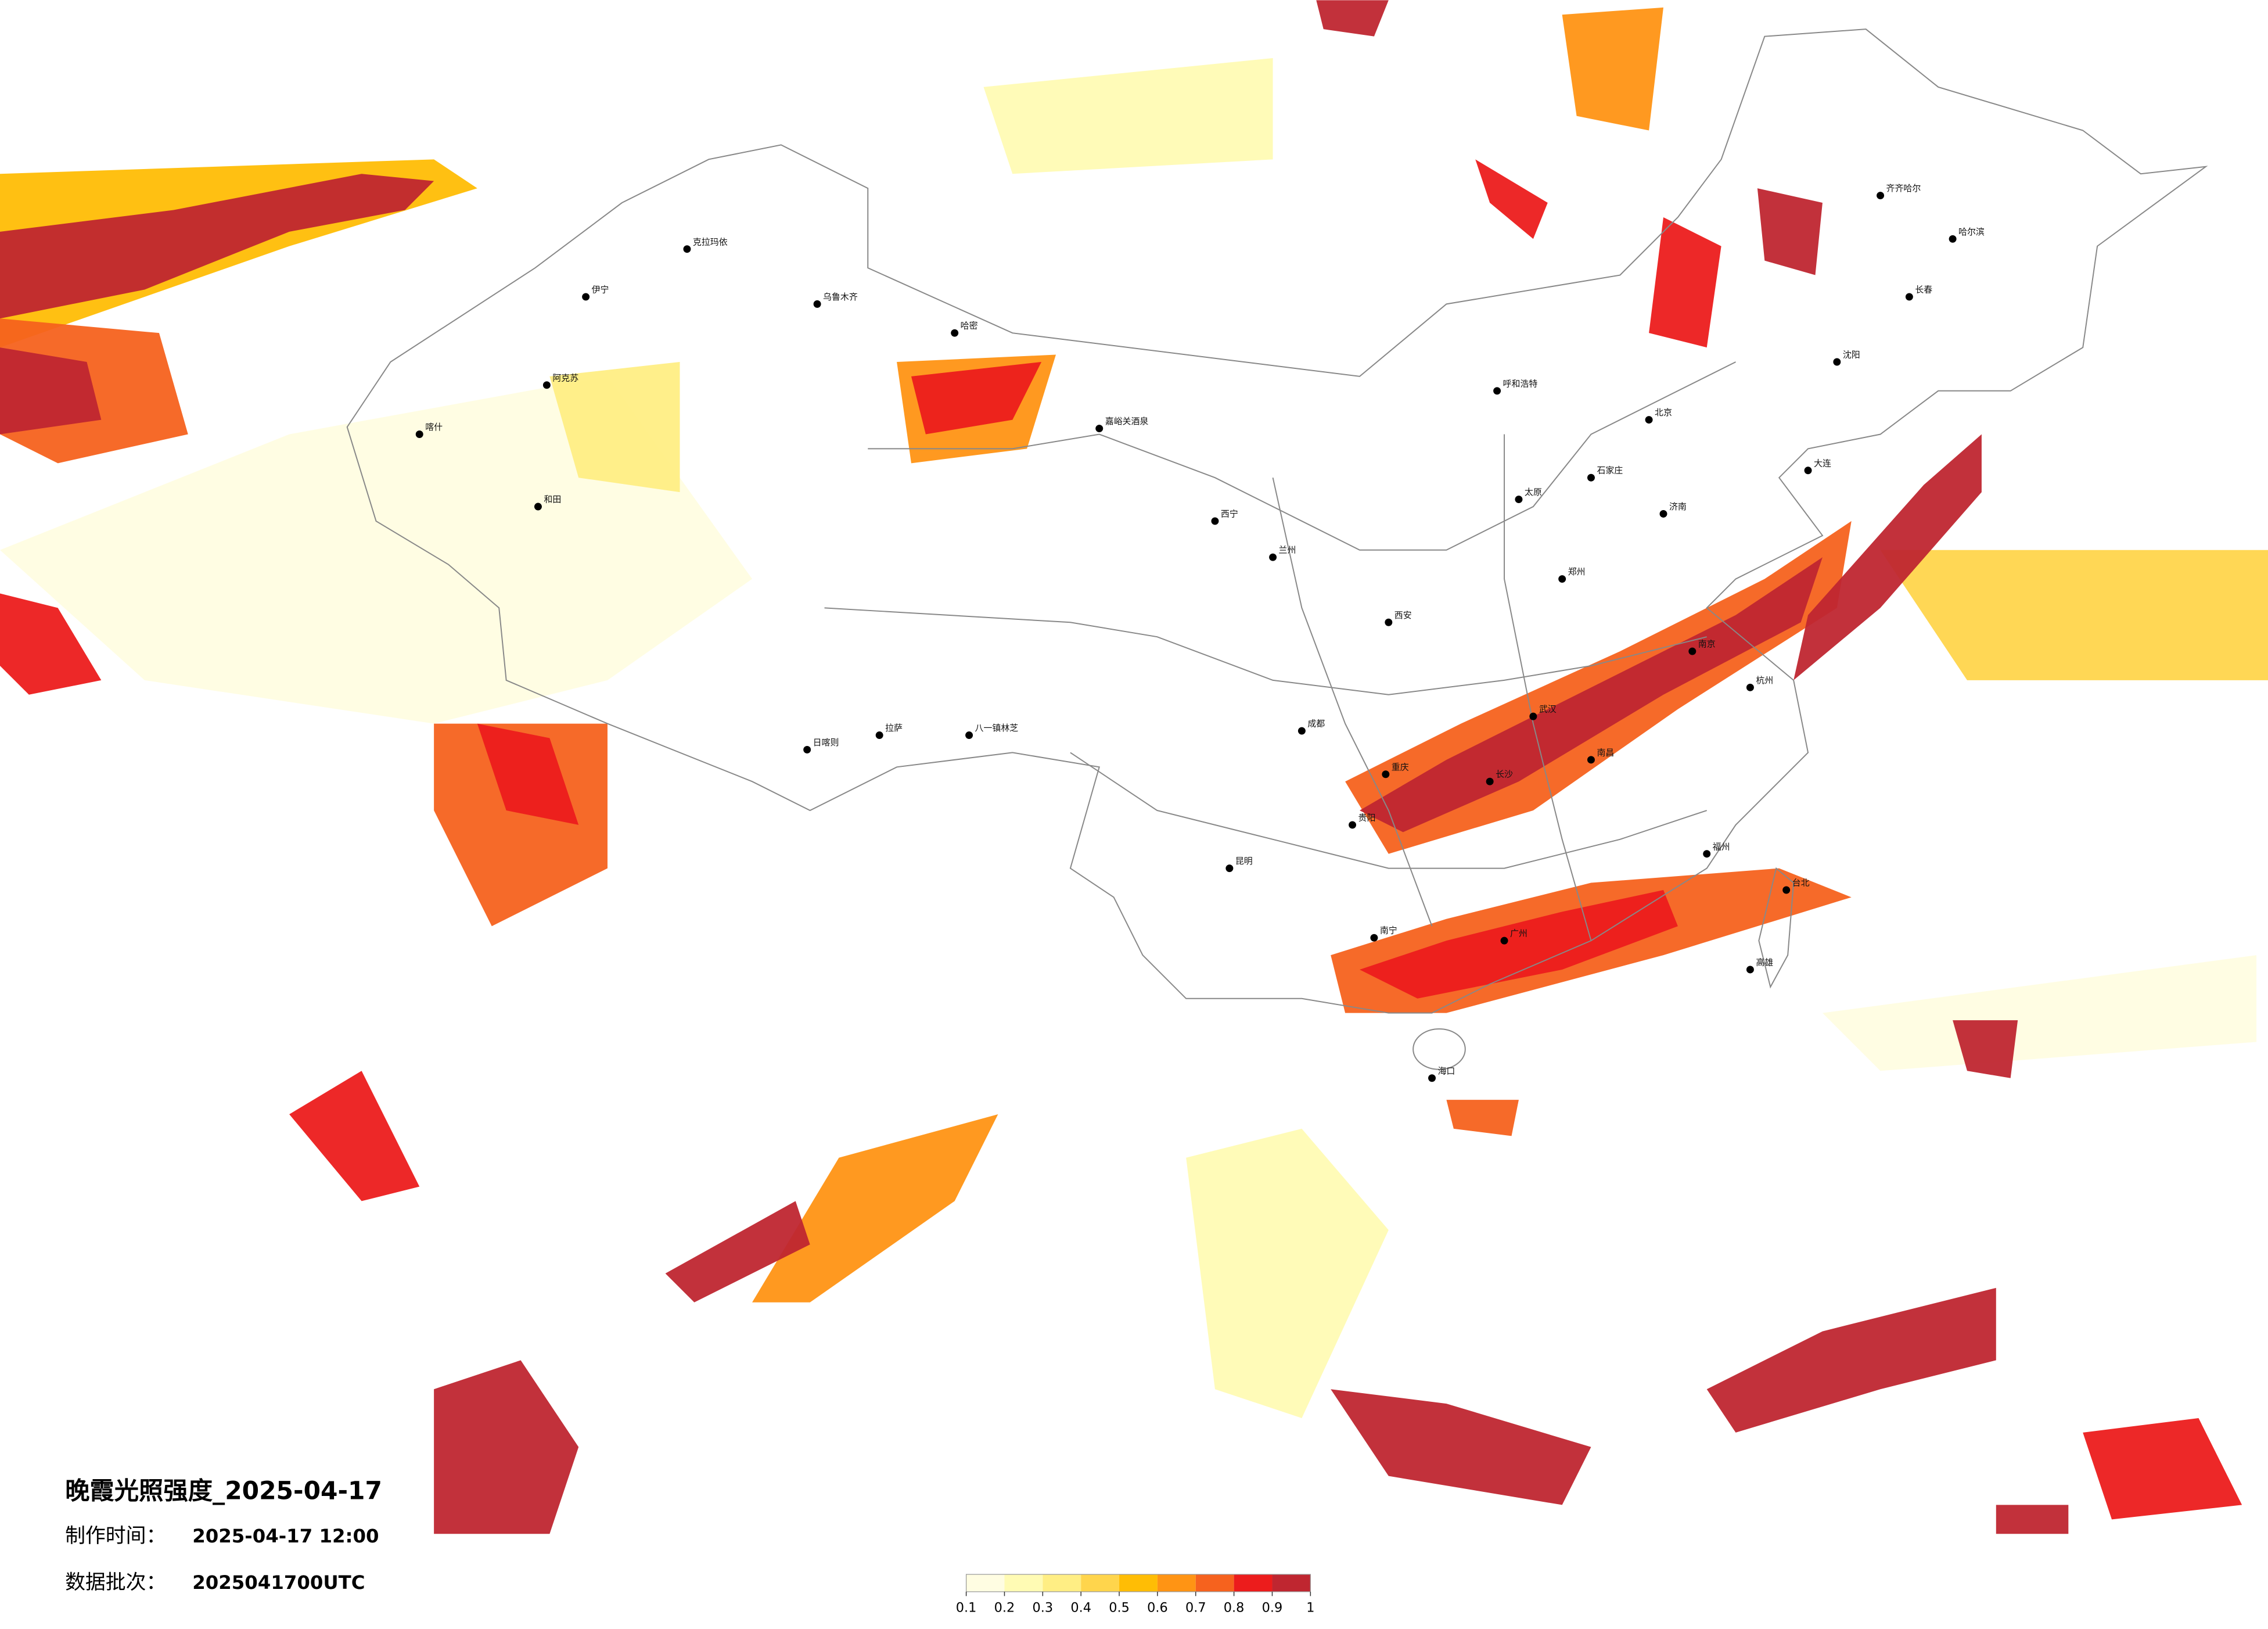 The height and width of the screenshot is (1629, 2268). What do you see at coordinates (1663, 412) in the screenshot?
I see `city-label: 北京` at bounding box center [1663, 412].